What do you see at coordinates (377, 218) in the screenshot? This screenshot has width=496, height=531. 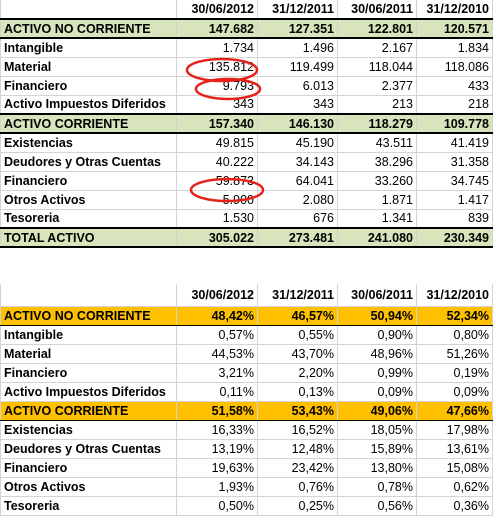 I see `cell-value: 1.341` at bounding box center [377, 218].